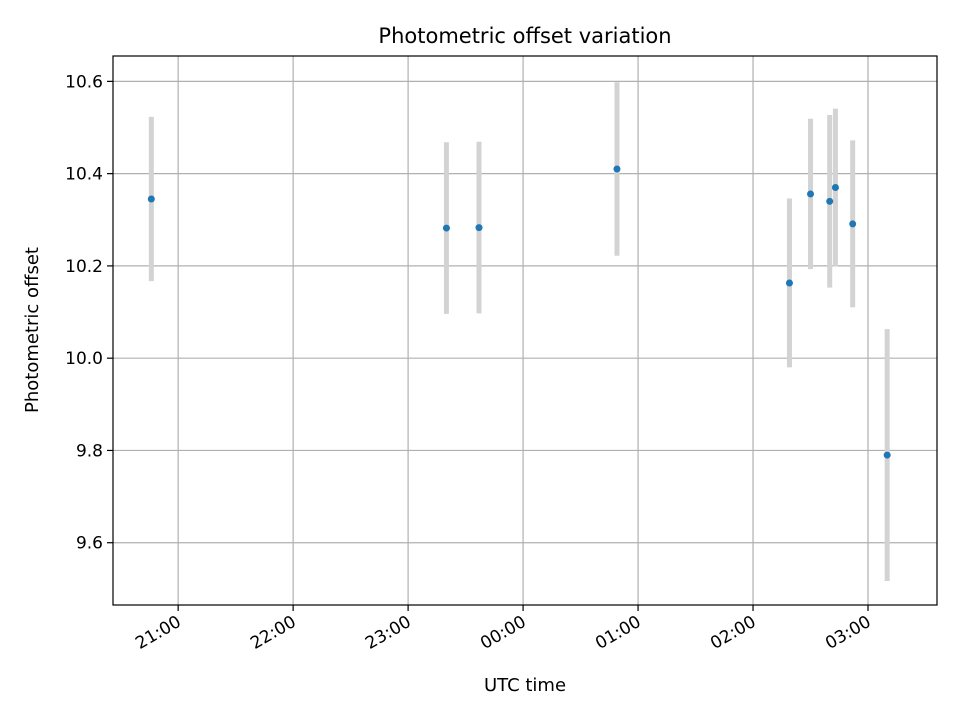 The height and width of the screenshot is (720, 960). What do you see at coordinates (84, 82) in the screenshot?
I see `y-tick-label: 10.6` at bounding box center [84, 82].